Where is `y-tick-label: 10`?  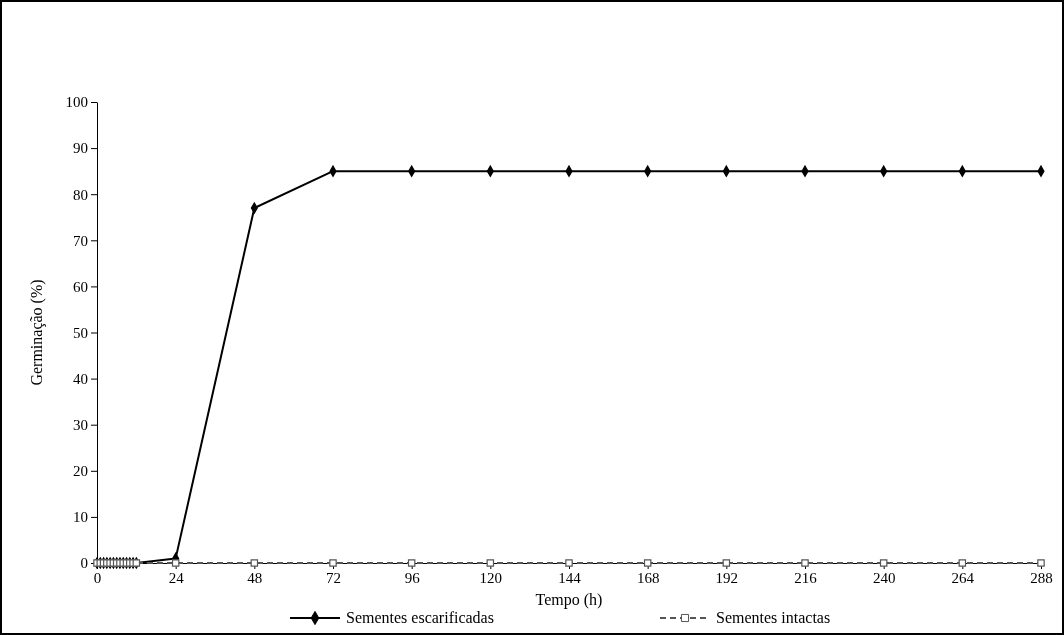 y-tick-label: 10 is located at coordinates (80, 517).